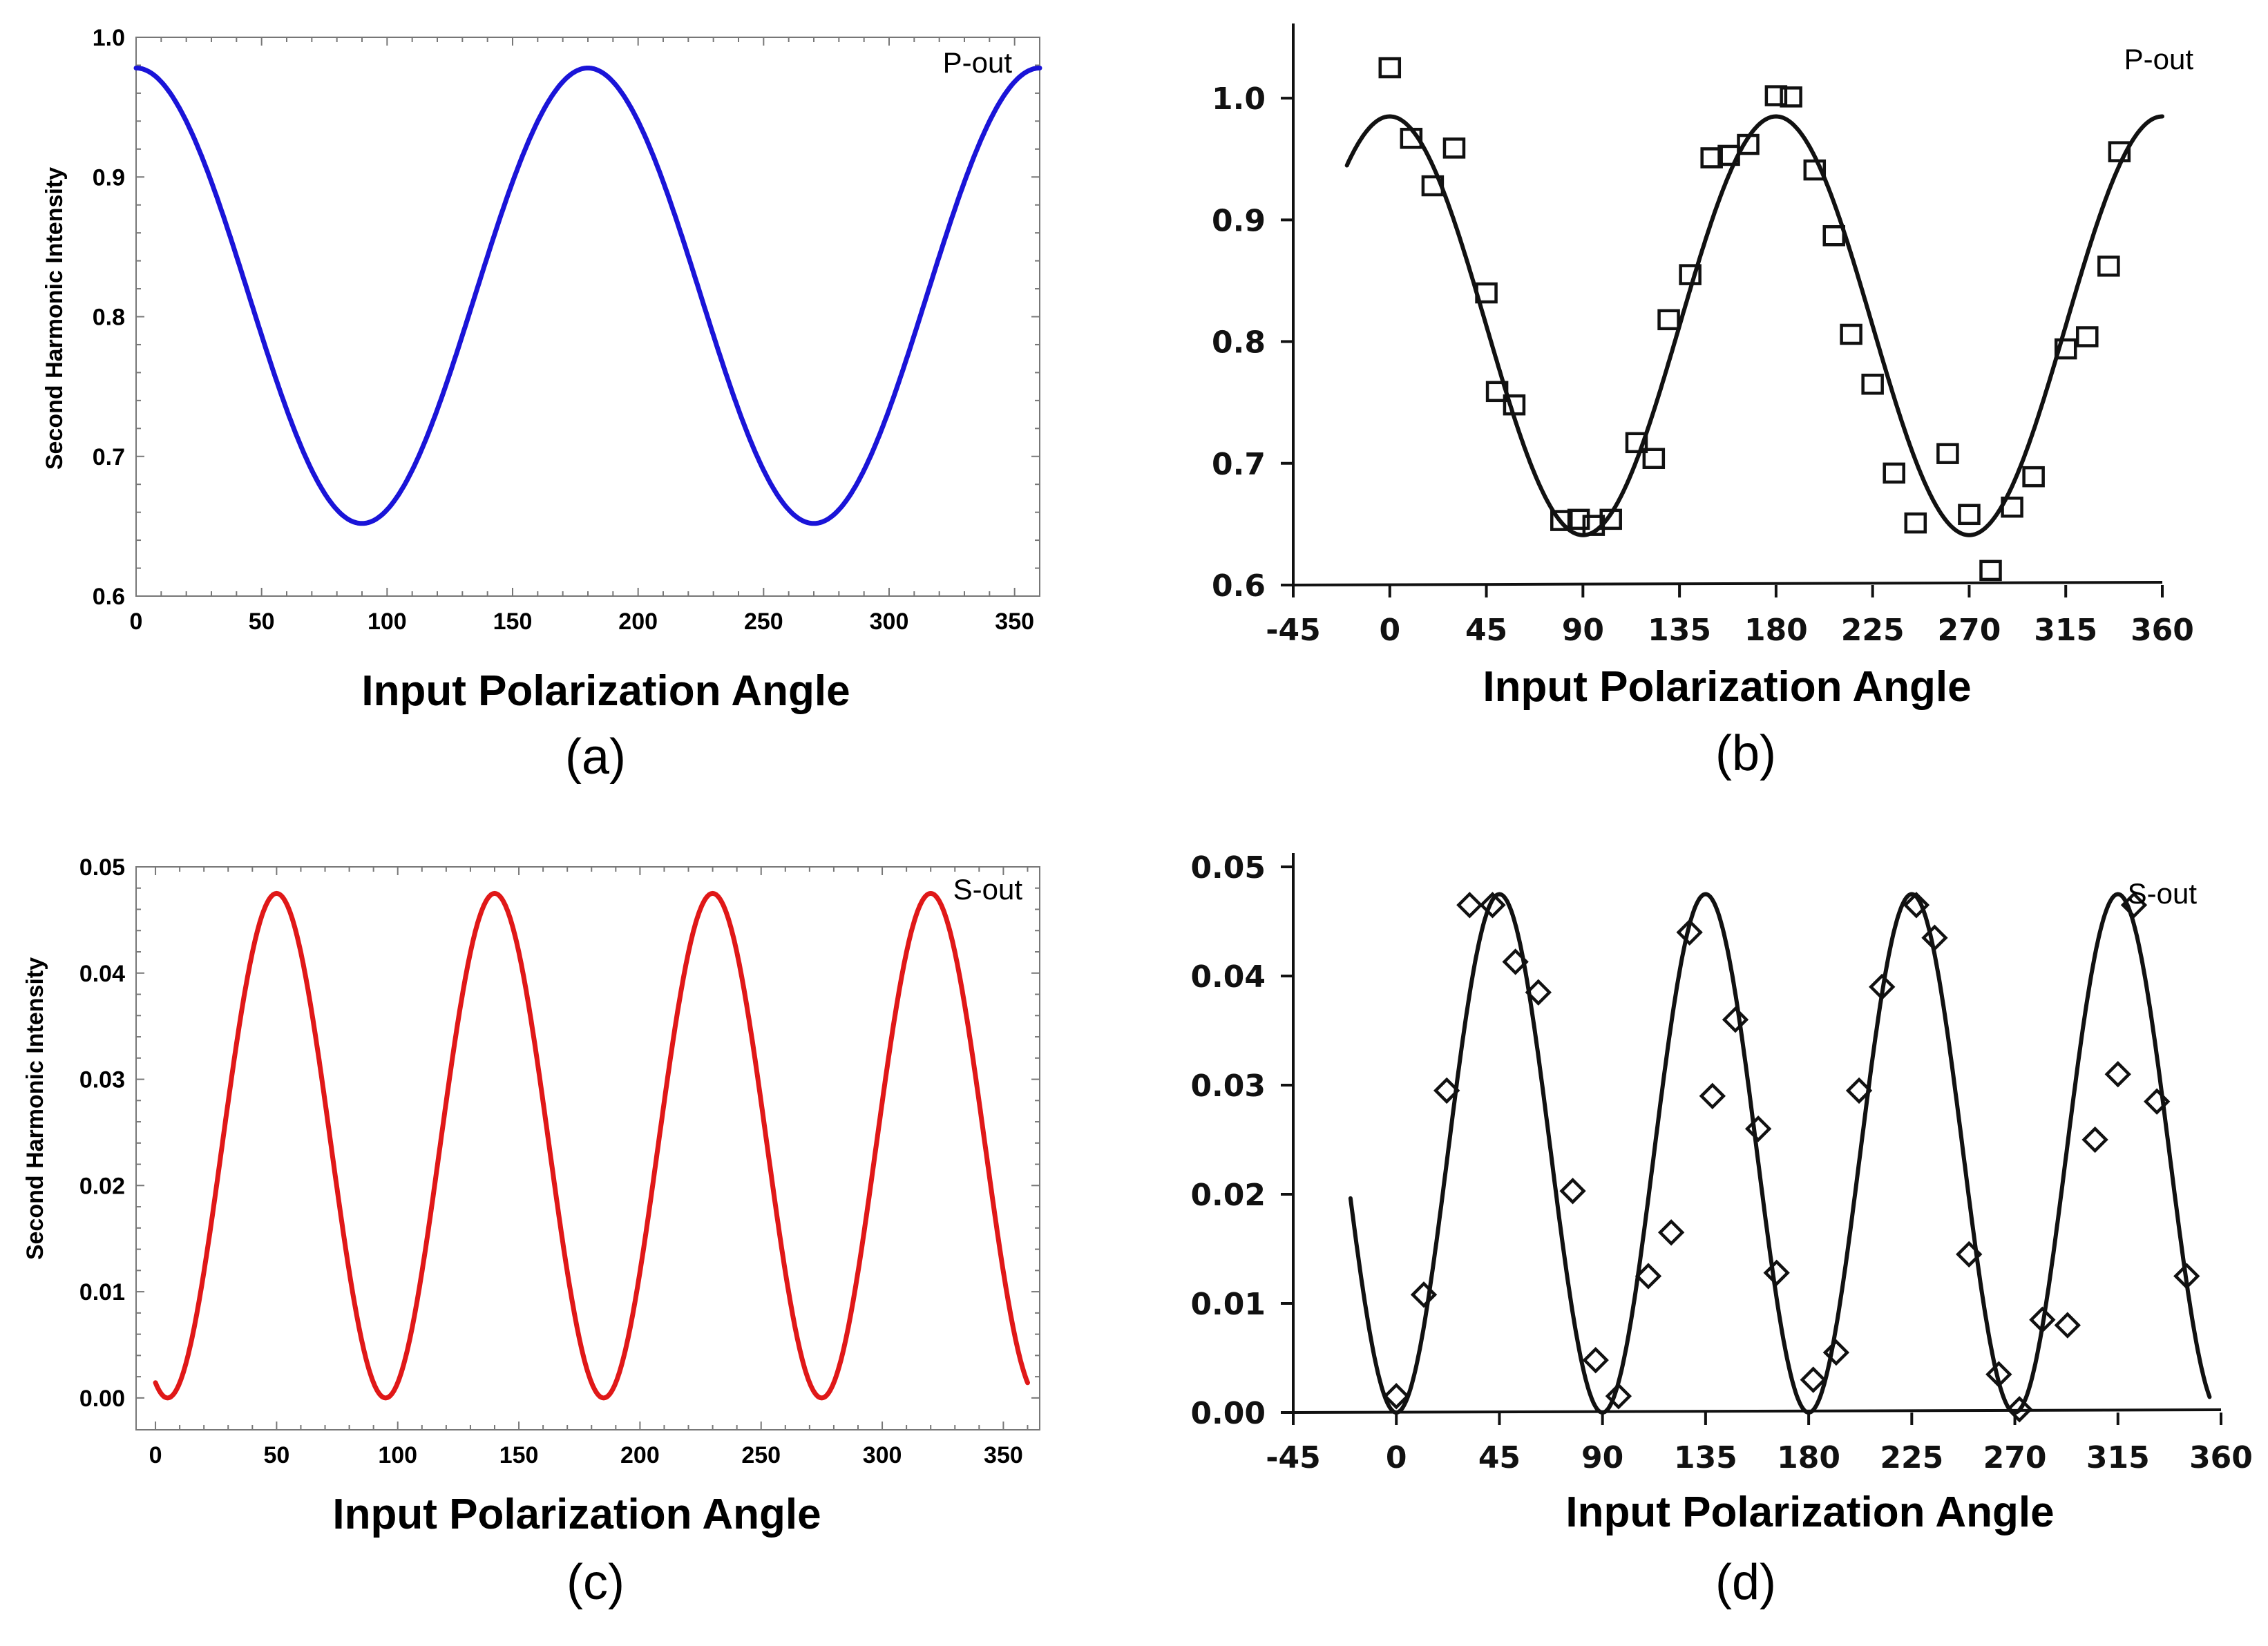 Image resolution: width=2268 pixels, height=1646 pixels. What do you see at coordinates (102, 1186) in the screenshot?
I see `chart-c-ytick-label: 0.02` at bounding box center [102, 1186].